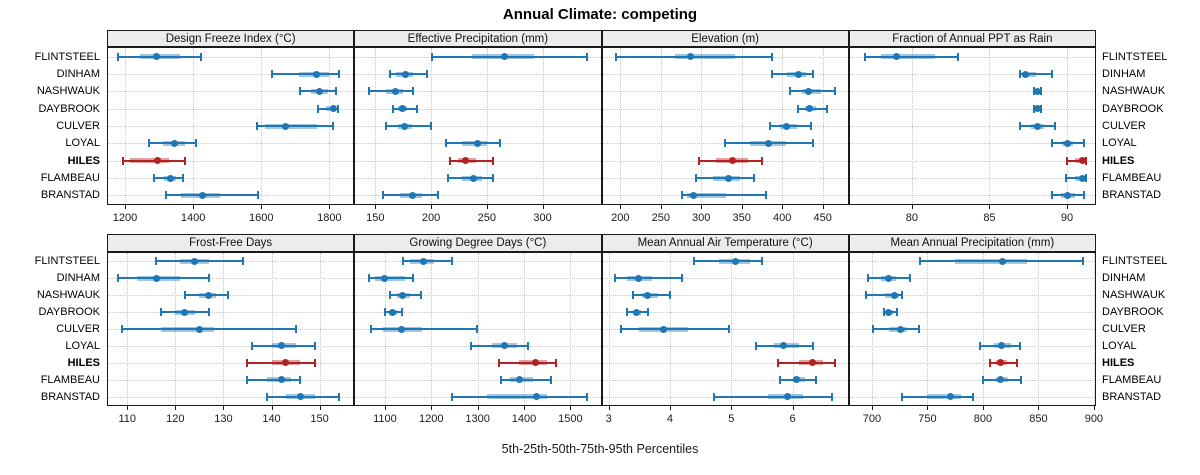  What do you see at coordinates (231, 126) in the screenshot?
I see `panel-design-freeze-index-c` at bounding box center [231, 126].